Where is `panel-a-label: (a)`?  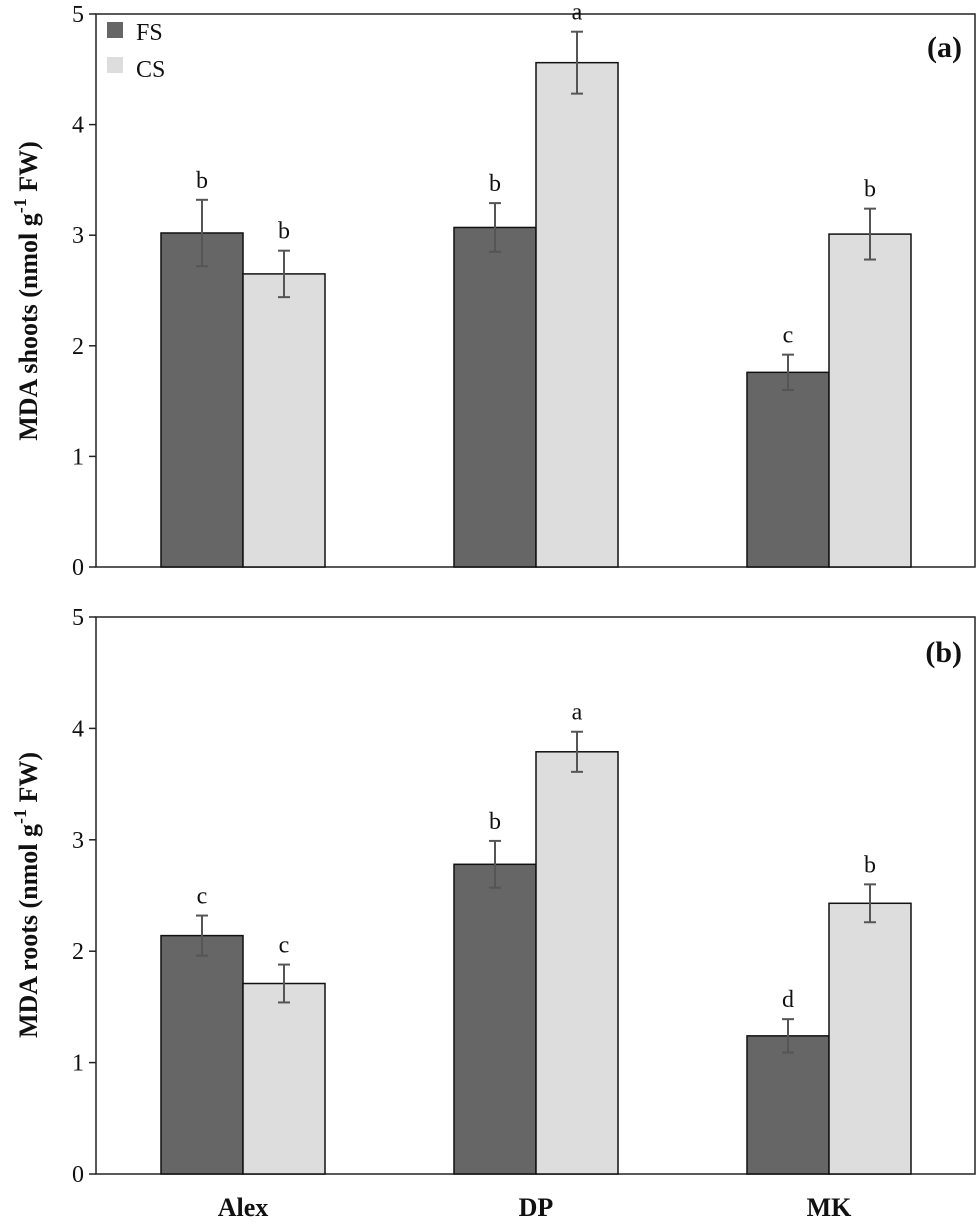 panel-a-label: (a) is located at coordinates (944, 47).